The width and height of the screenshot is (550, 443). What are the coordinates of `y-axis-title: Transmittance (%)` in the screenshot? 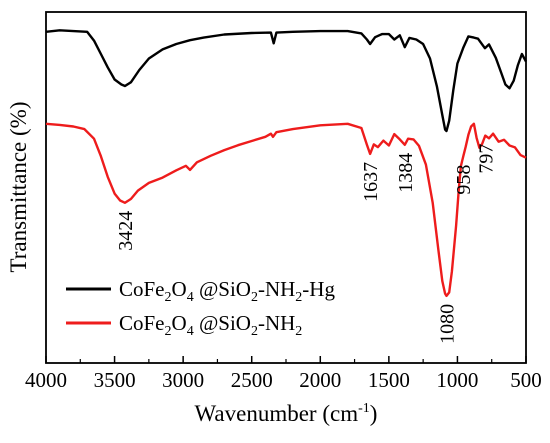 It's located at (18, 187).